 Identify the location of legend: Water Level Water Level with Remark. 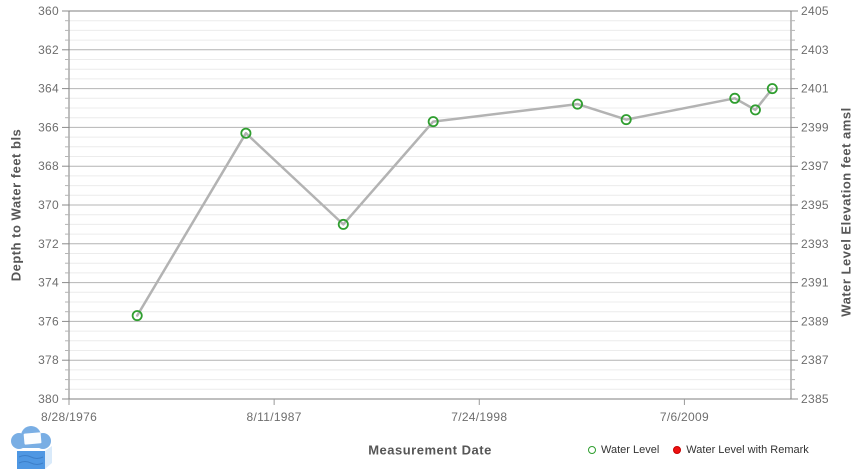
(698, 450).